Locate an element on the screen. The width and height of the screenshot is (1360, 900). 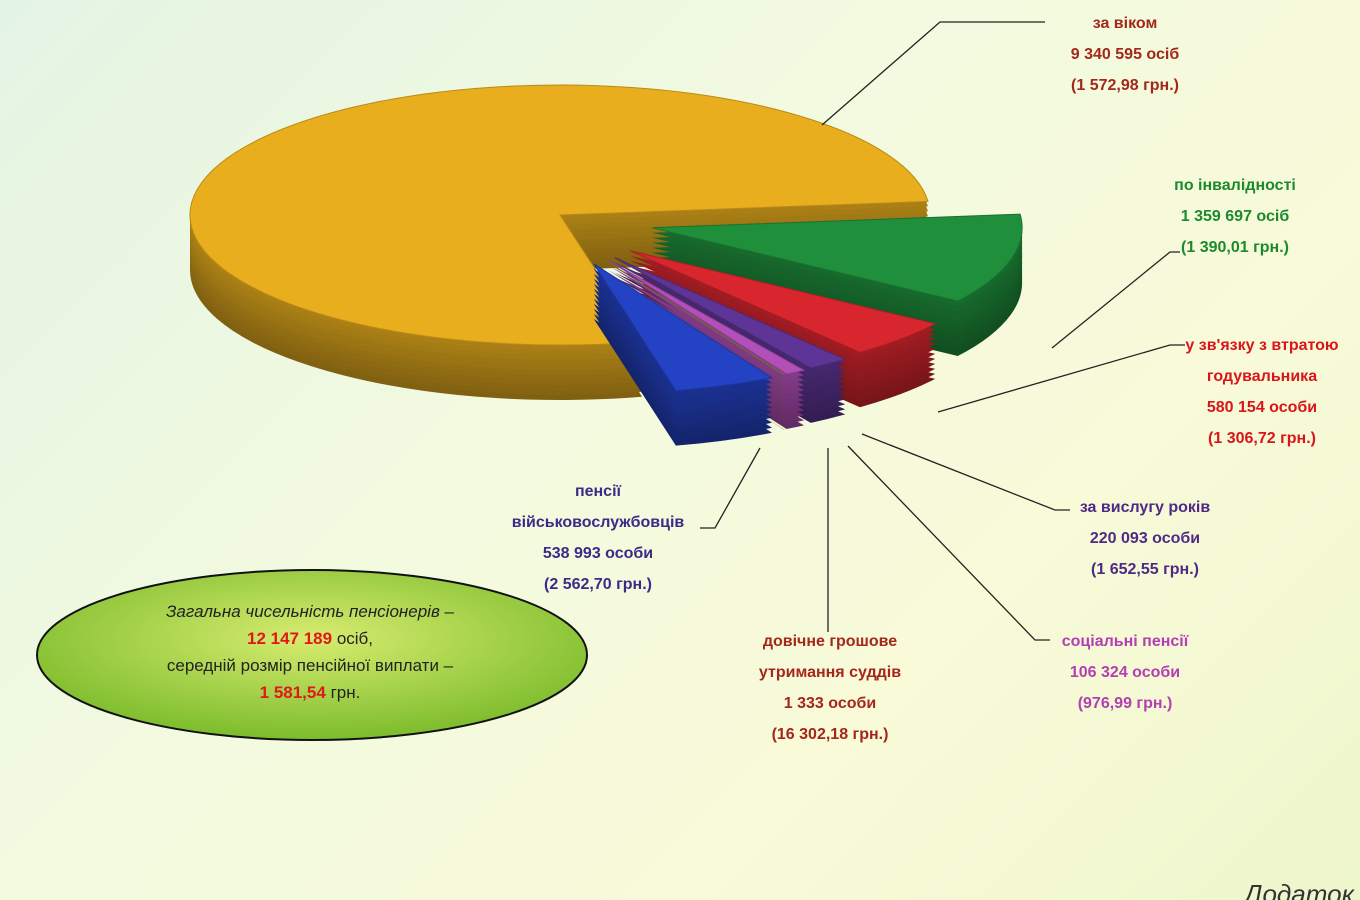
value-label: 1 359 697 осіб is located at coordinates (1235, 216).